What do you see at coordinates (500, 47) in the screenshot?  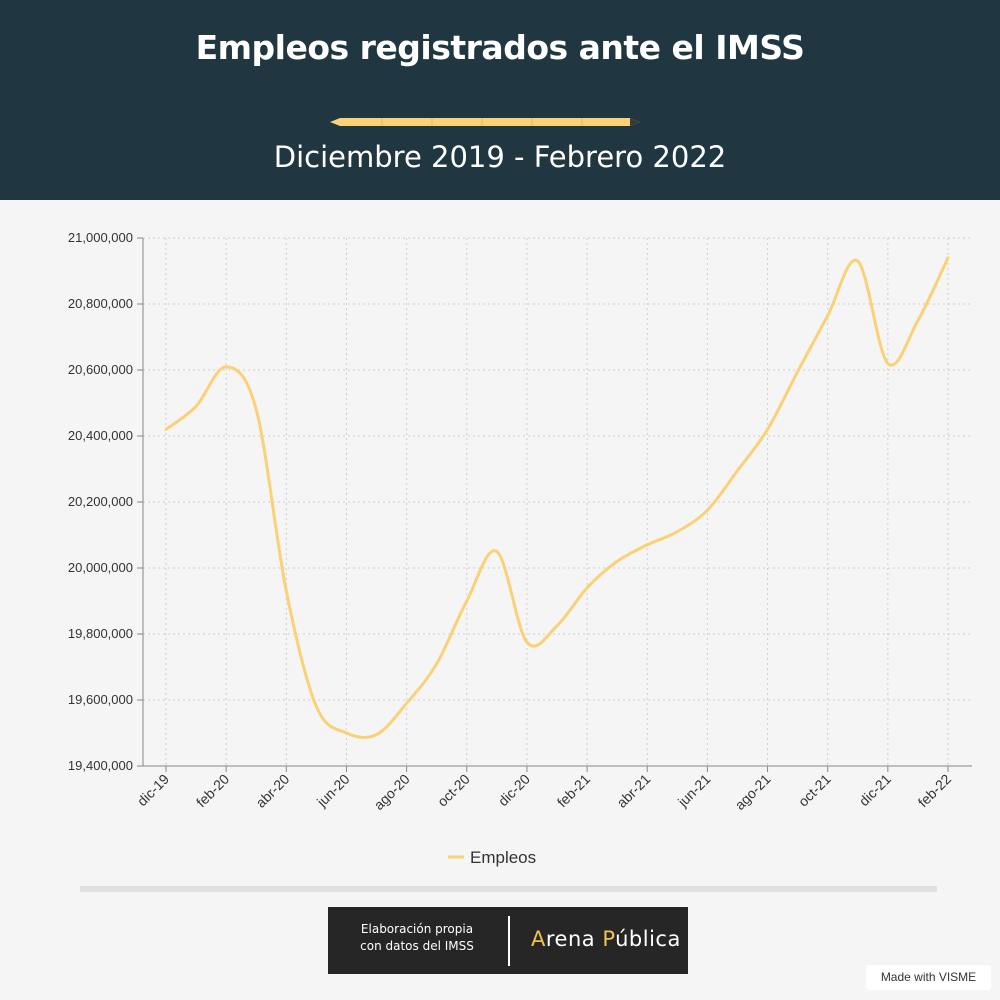 I see `page-title: Empleos registrados ante el IMSS` at bounding box center [500, 47].